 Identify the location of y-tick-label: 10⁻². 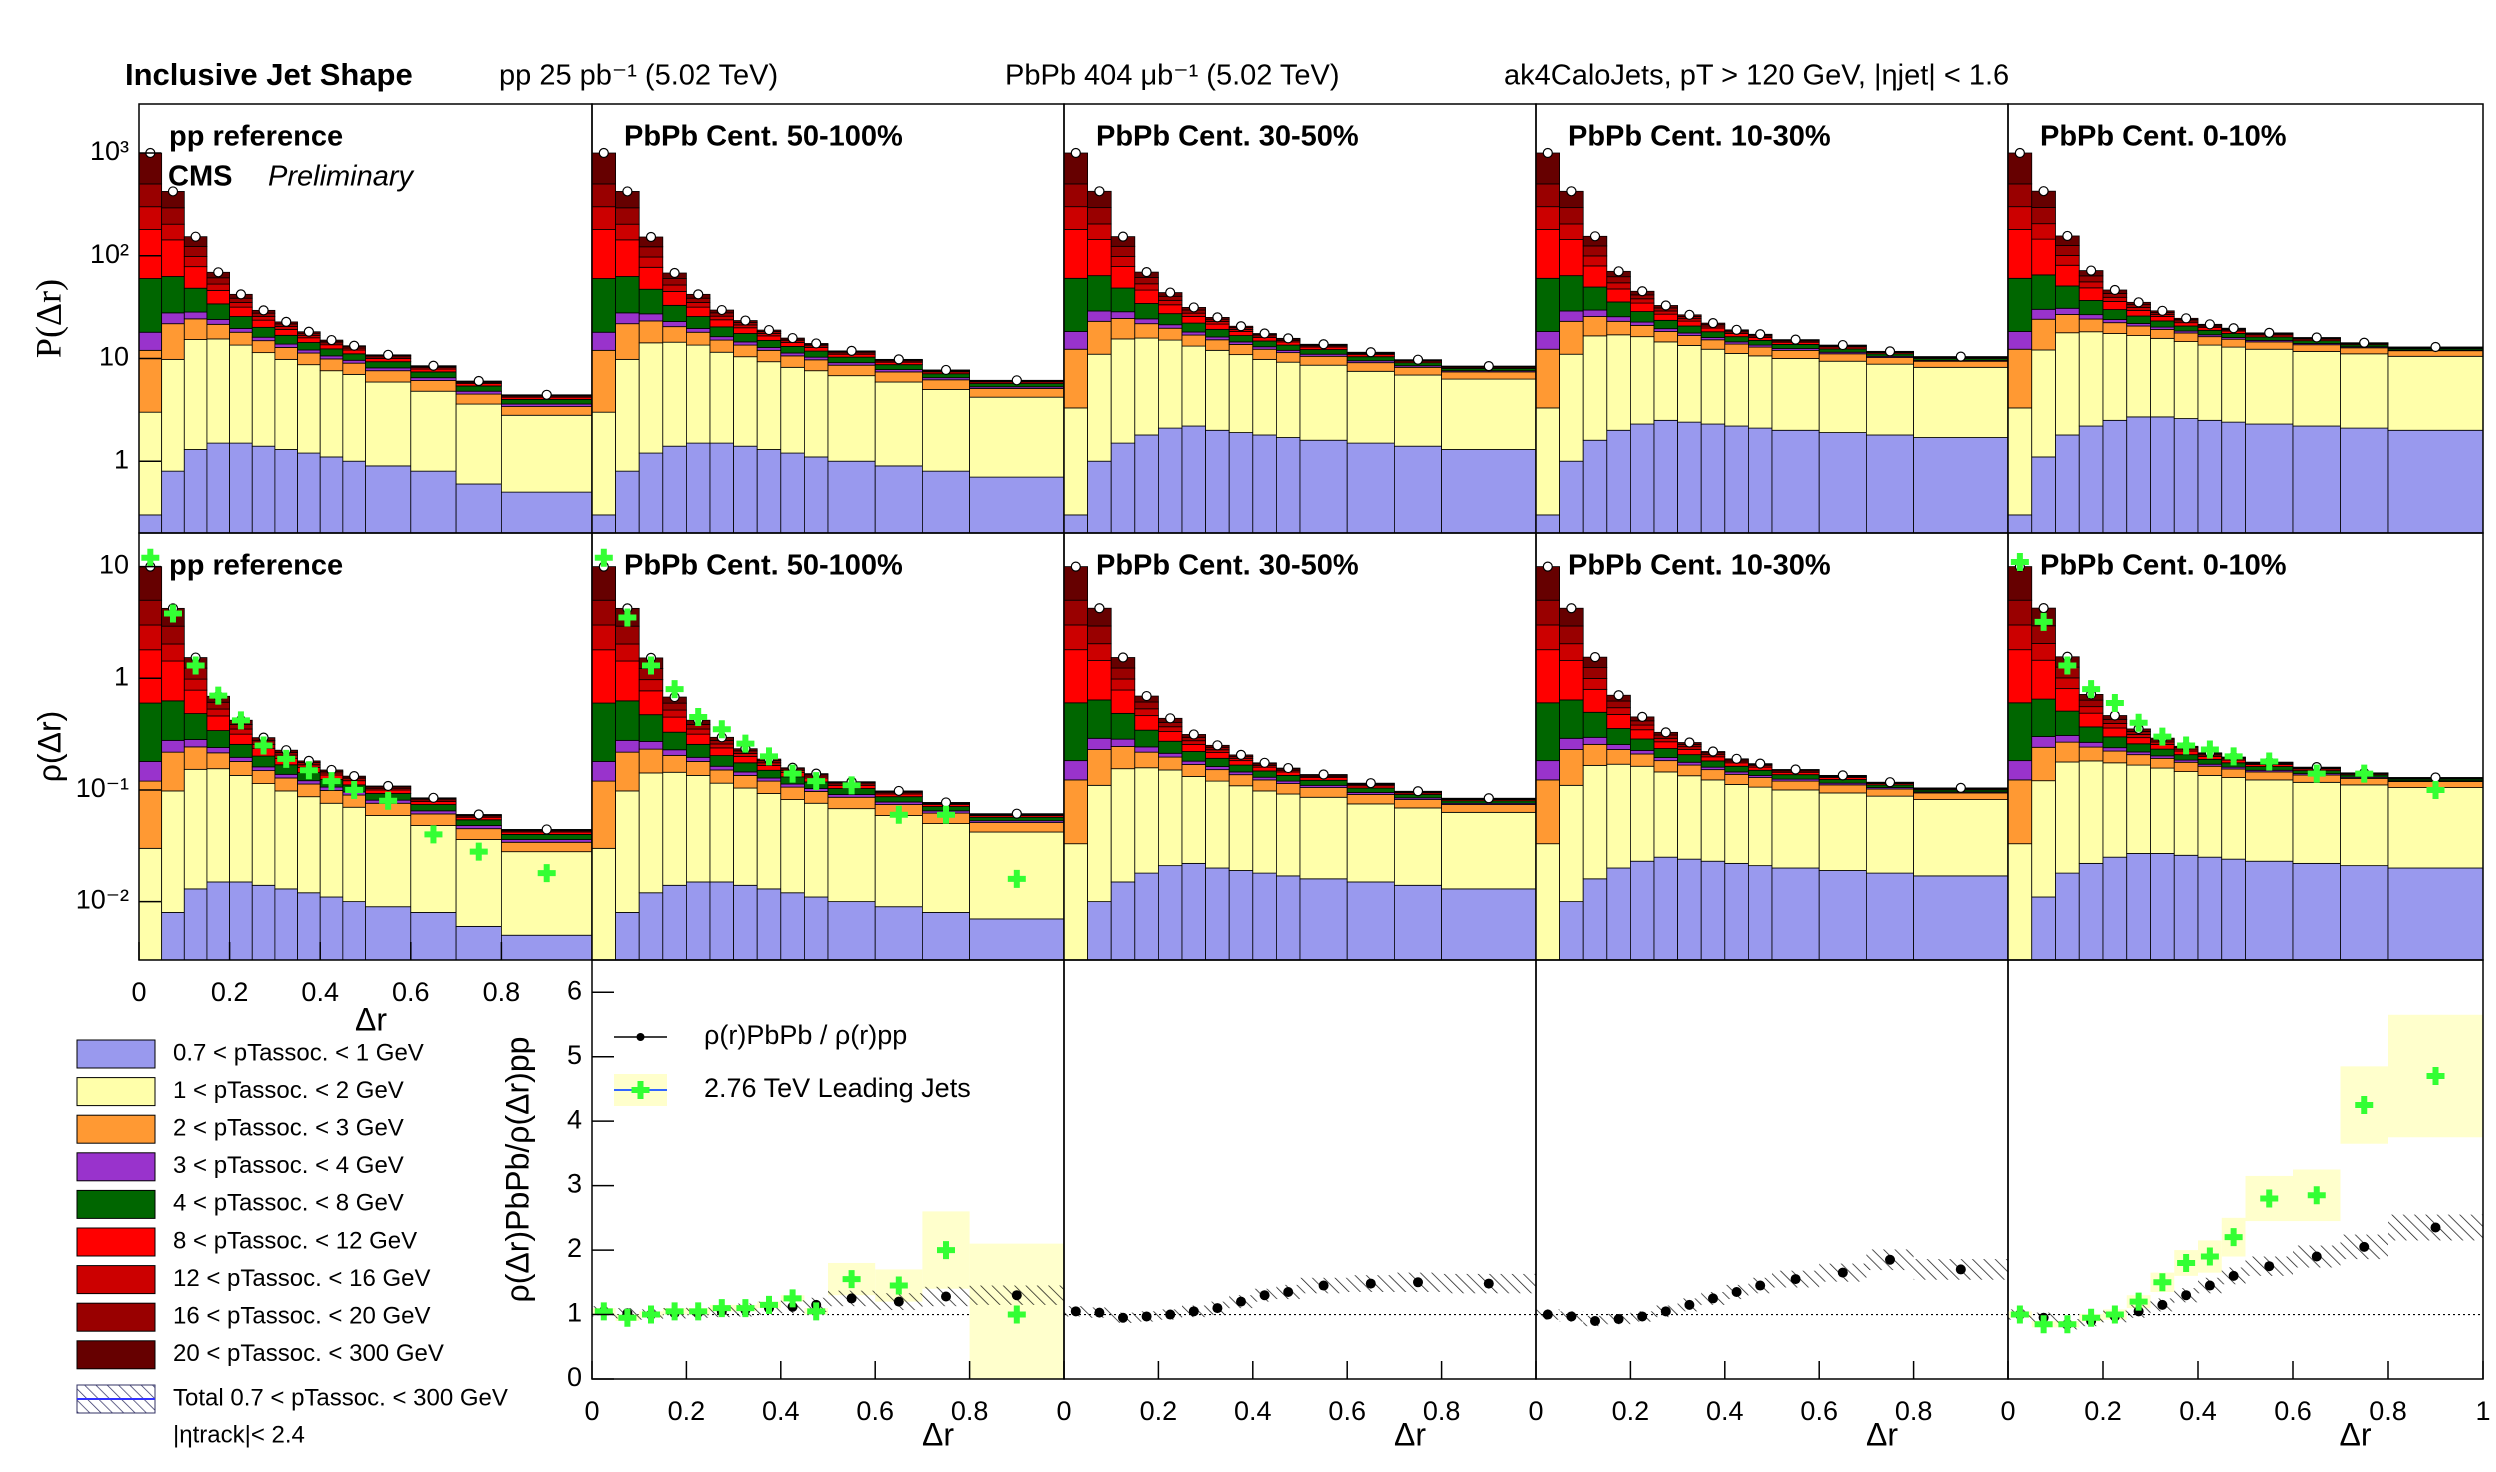
(102, 900).